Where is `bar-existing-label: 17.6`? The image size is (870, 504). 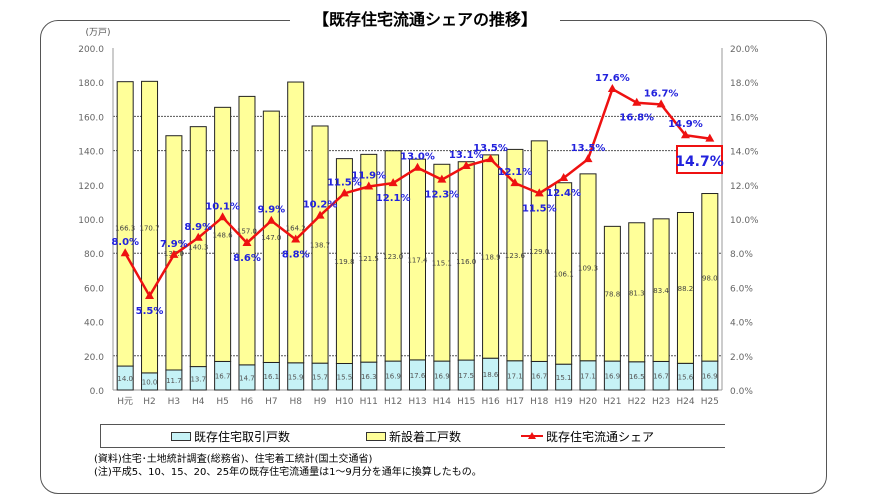 bar-existing-label: 17.6 is located at coordinates (418, 376).